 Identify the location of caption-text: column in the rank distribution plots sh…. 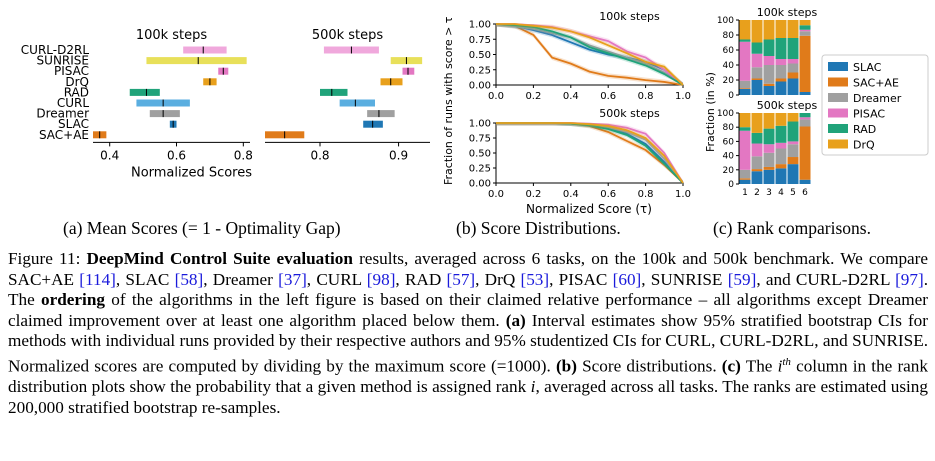
(468, 376).